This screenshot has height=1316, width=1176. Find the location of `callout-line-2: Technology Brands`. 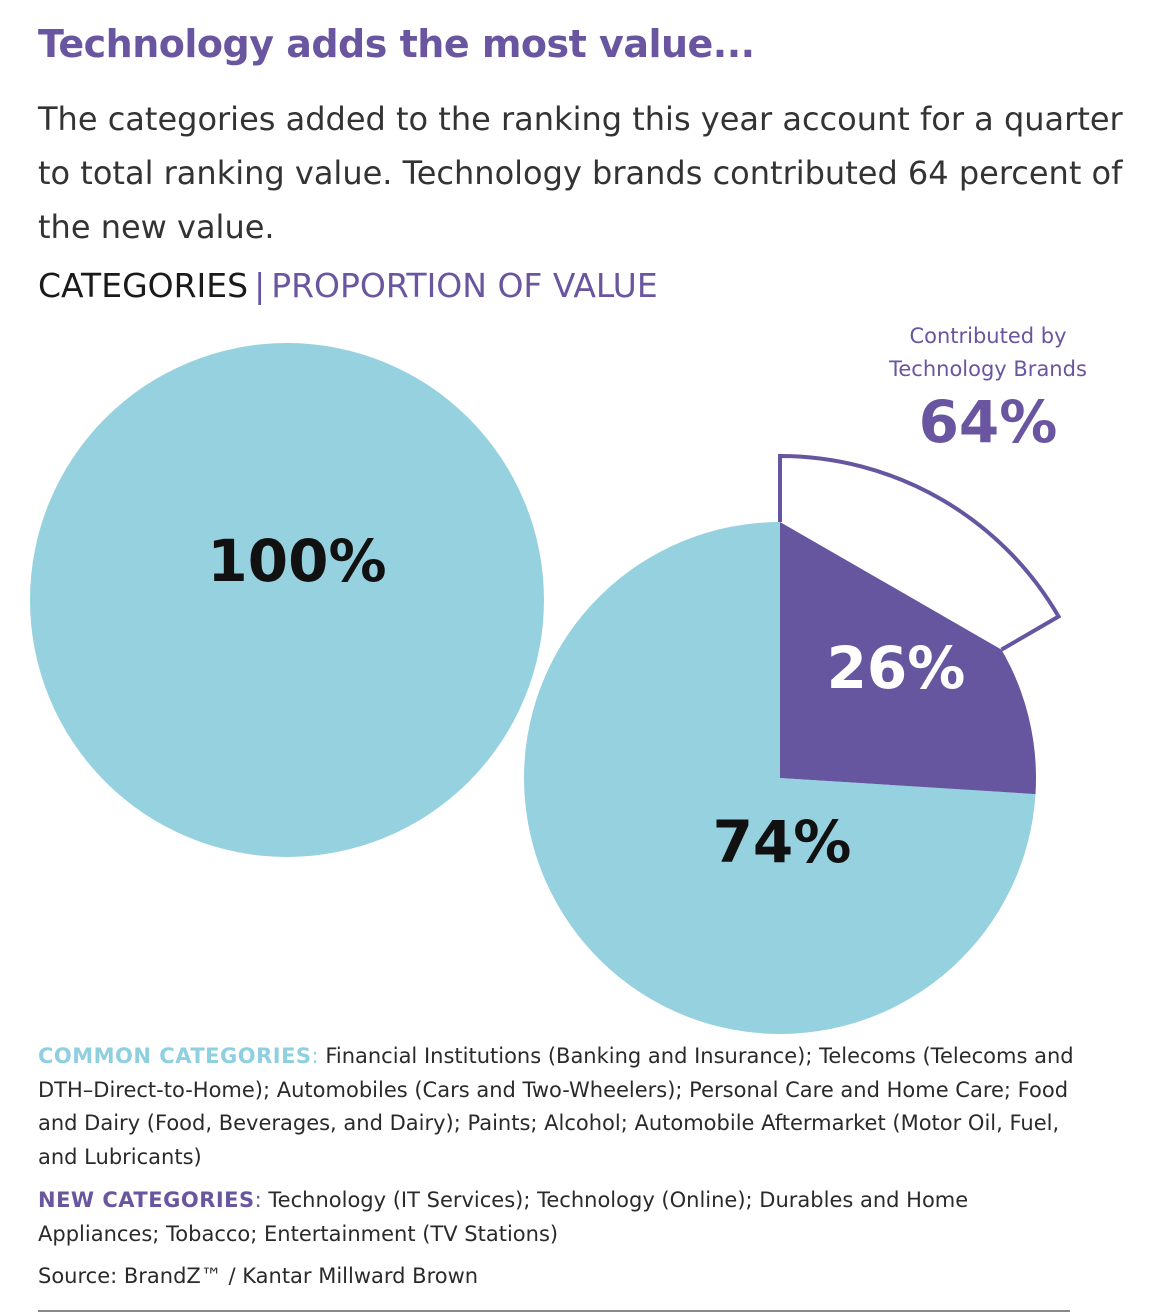

callout-line-2: Technology Brands is located at coordinates (987, 369).